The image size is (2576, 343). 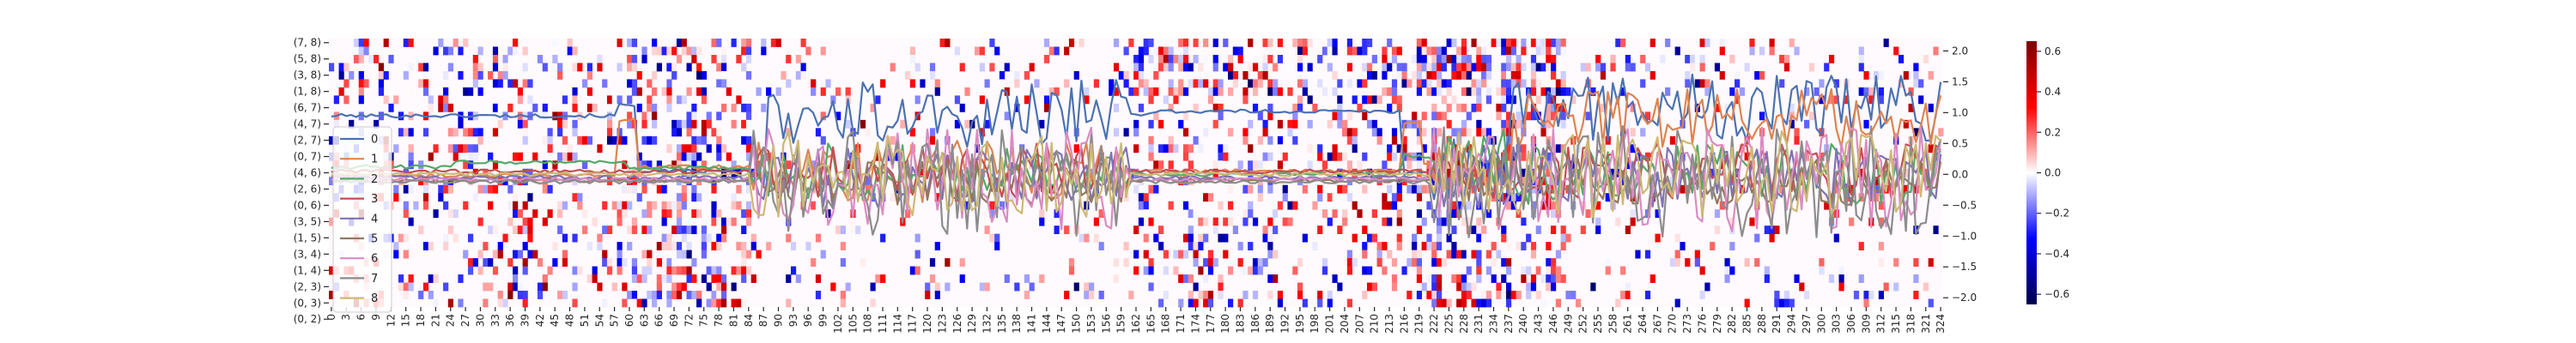 What do you see at coordinates (1240, 324) in the screenshot?
I see `x-tick-label: 183` at bounding box center [1240, 324].